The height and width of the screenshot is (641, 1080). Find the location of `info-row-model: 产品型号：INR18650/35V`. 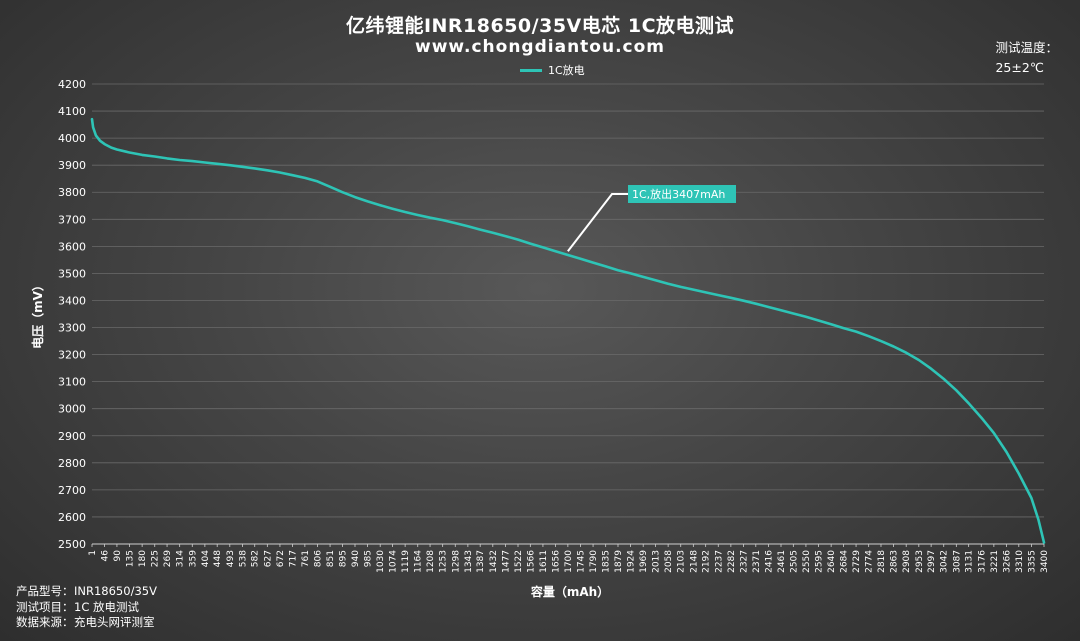

info-row-model: 产品型号：INR18650/35V is located at coordinates (86, 592).